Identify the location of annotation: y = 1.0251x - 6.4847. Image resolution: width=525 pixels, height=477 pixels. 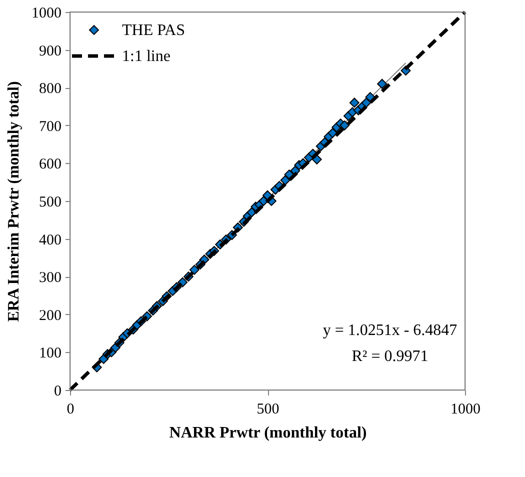
(390, 330).